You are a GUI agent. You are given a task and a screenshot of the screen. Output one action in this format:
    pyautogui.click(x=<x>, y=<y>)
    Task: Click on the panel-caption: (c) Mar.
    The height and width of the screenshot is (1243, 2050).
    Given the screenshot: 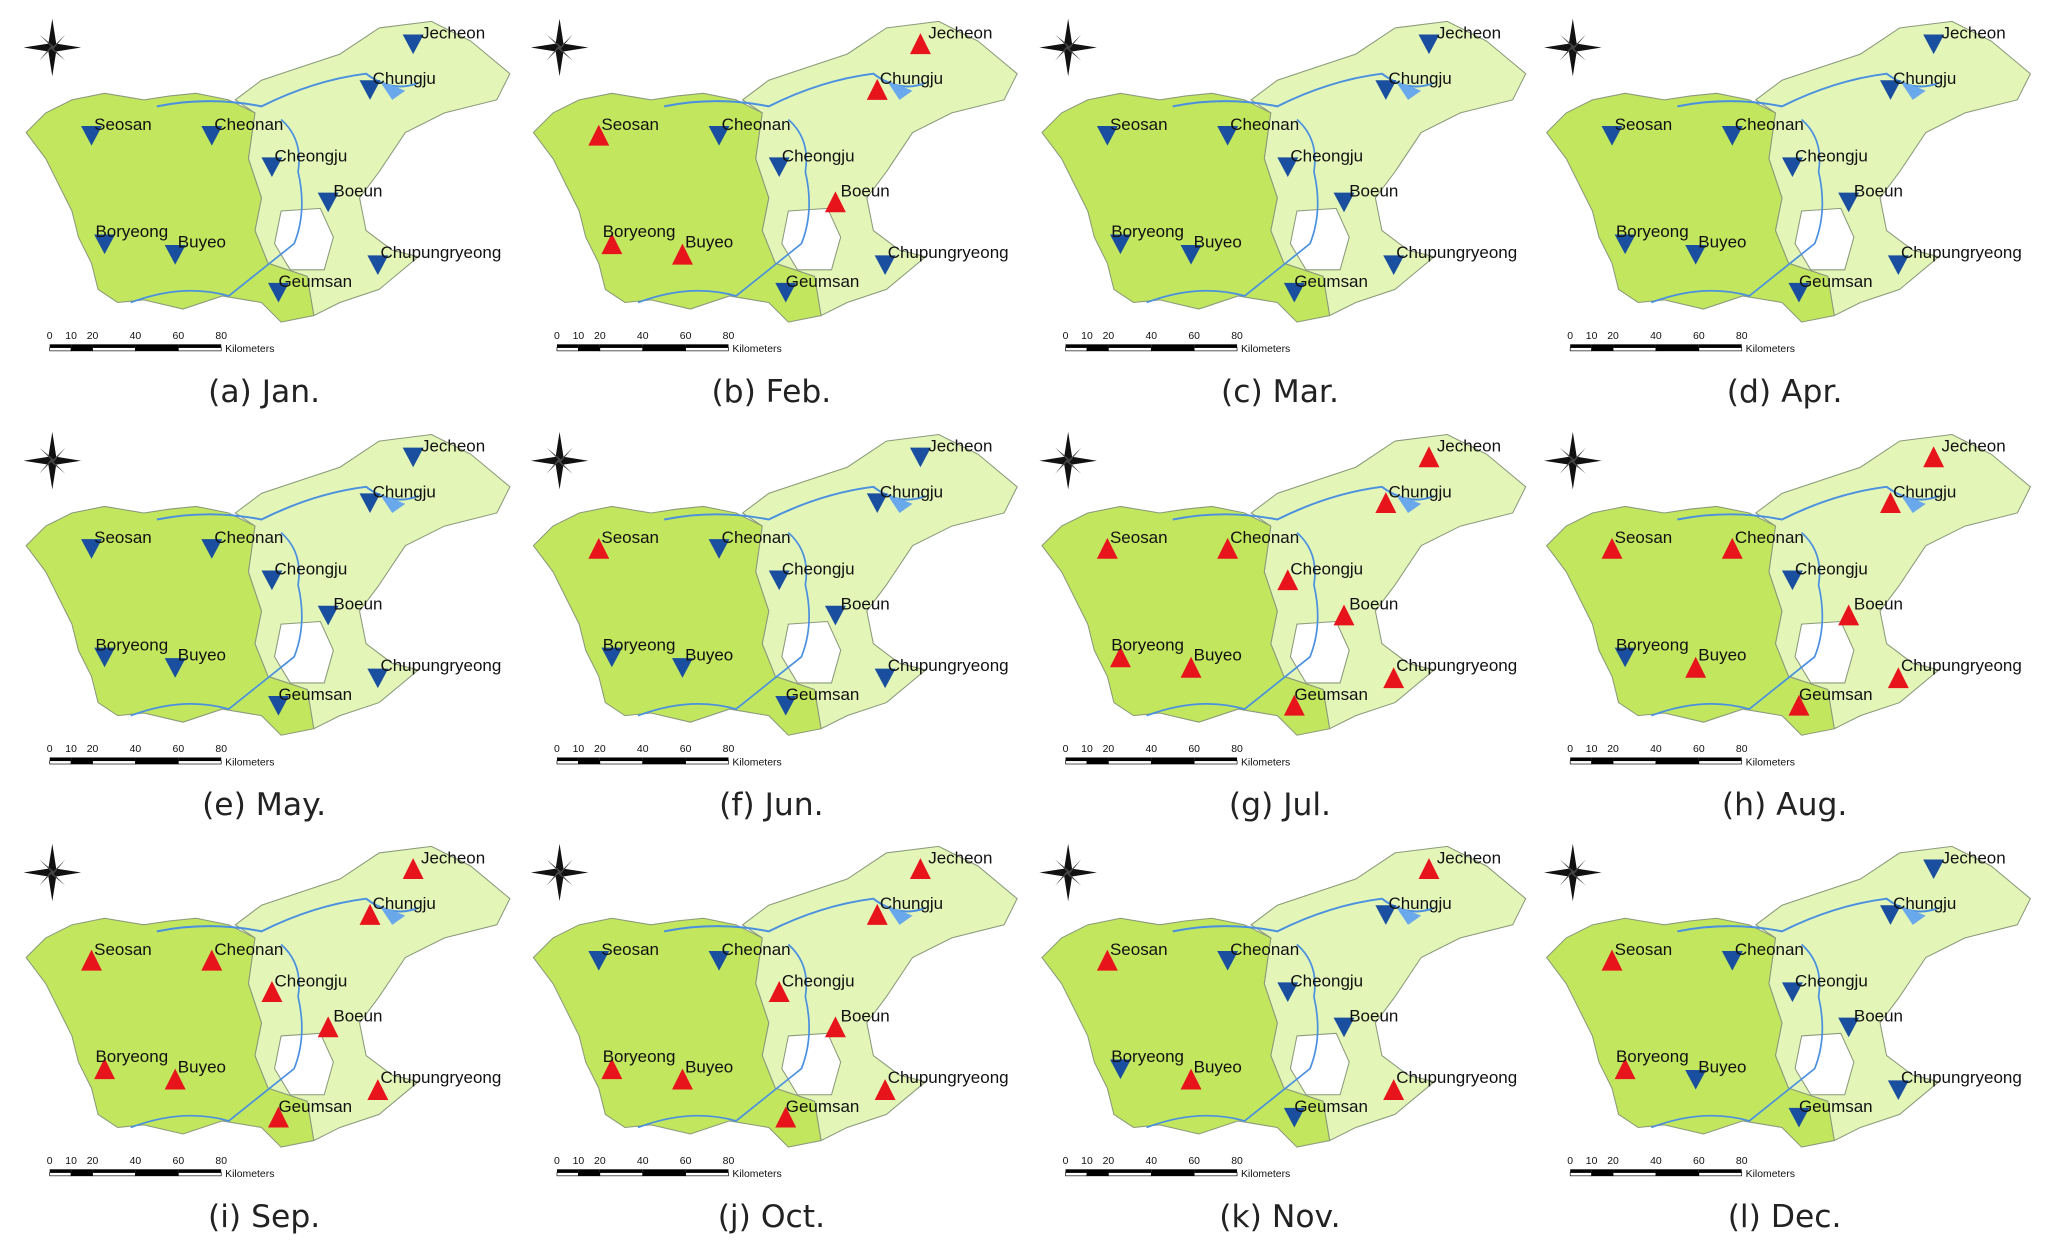 What is the action you would take?
    pyautogui.click(x=1280, y=392)
    